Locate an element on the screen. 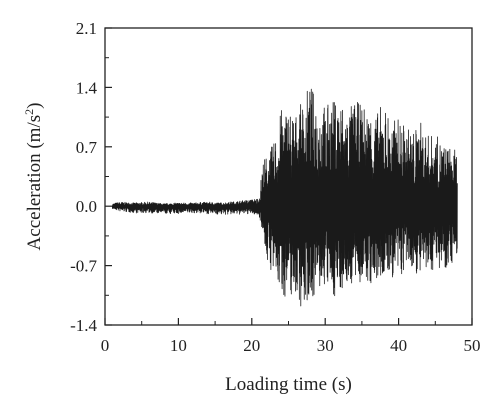  y-axis-title-main: Acceleration (m/s is located at coordinates (34, 183).